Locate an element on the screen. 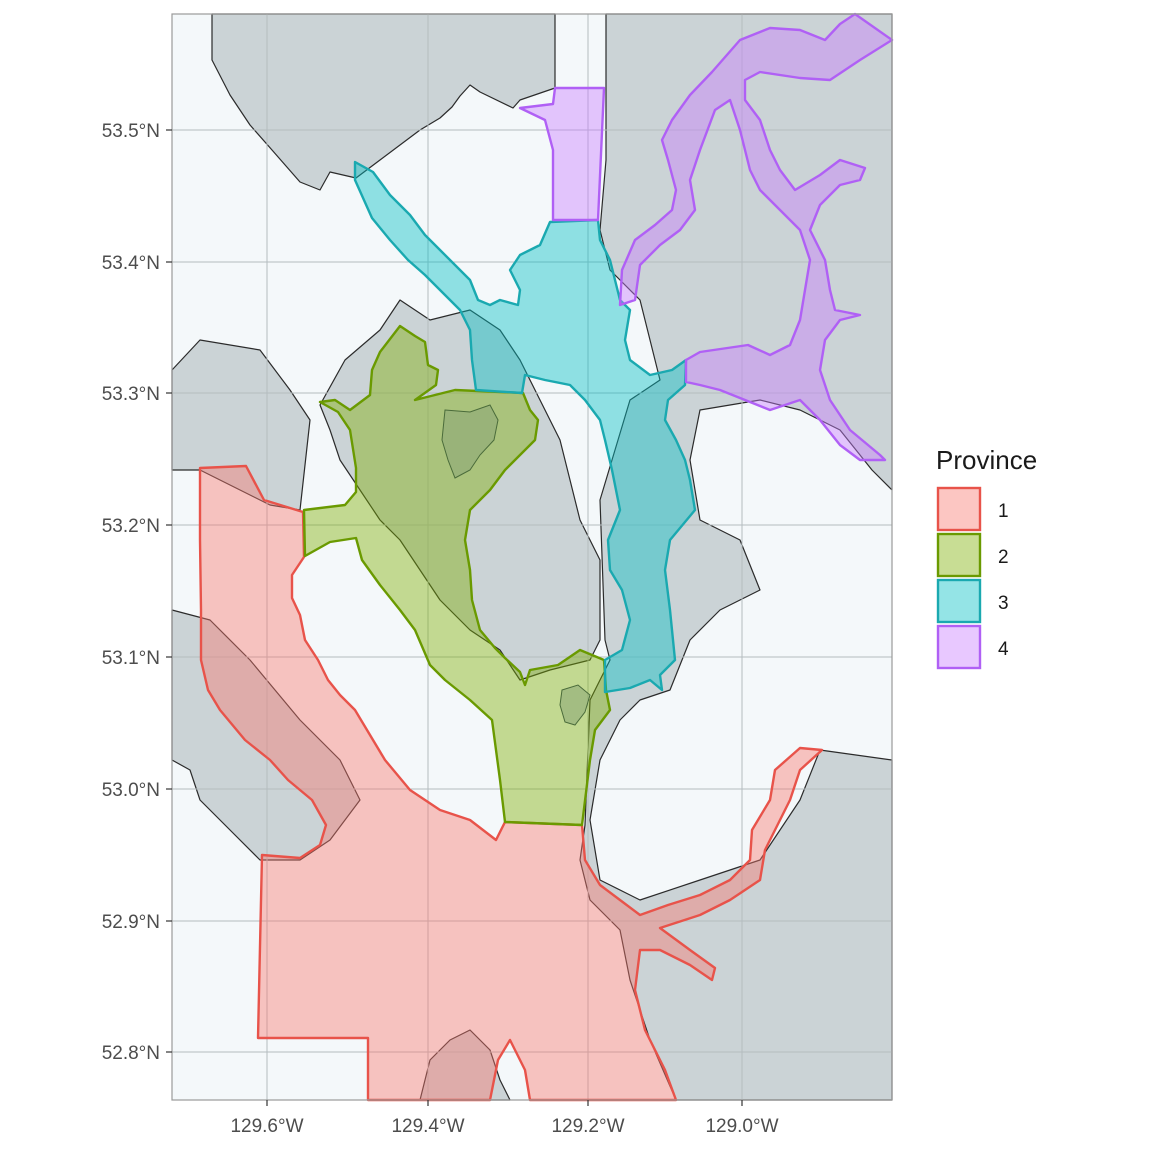 Image resolution: width=1152 pixels, height=1152 pixels. legend-label-4: 4 is located at coordinates (1003, 649).